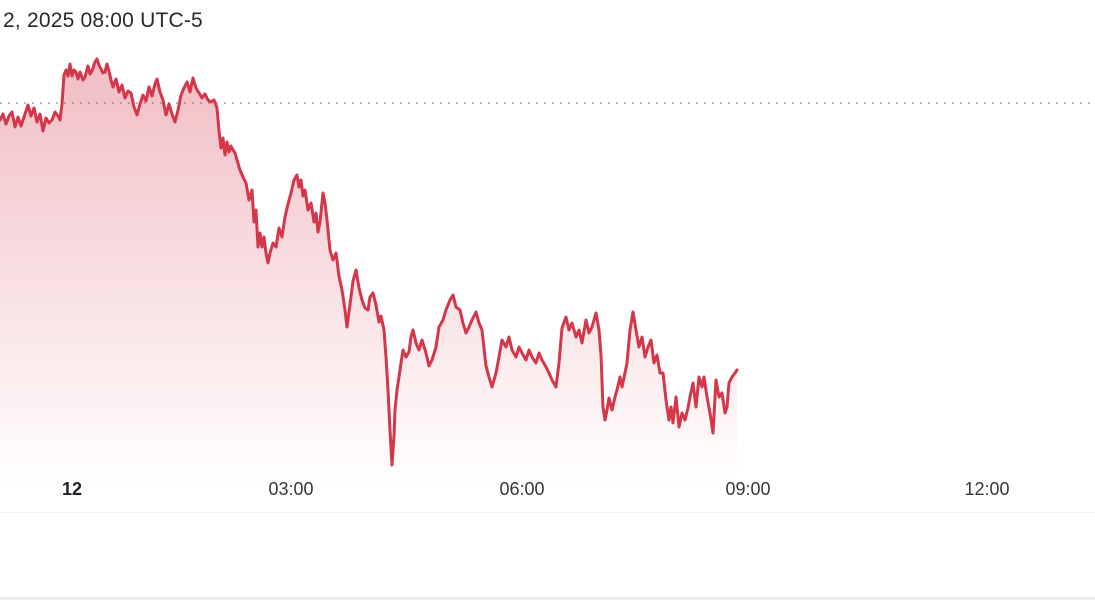 The width and height of the screenshot is (1095, 600). What do you see at coordinates (72, 489) in the screenshot?
I see `x-axis-label-12: 12` at bounding box center [72, 489].